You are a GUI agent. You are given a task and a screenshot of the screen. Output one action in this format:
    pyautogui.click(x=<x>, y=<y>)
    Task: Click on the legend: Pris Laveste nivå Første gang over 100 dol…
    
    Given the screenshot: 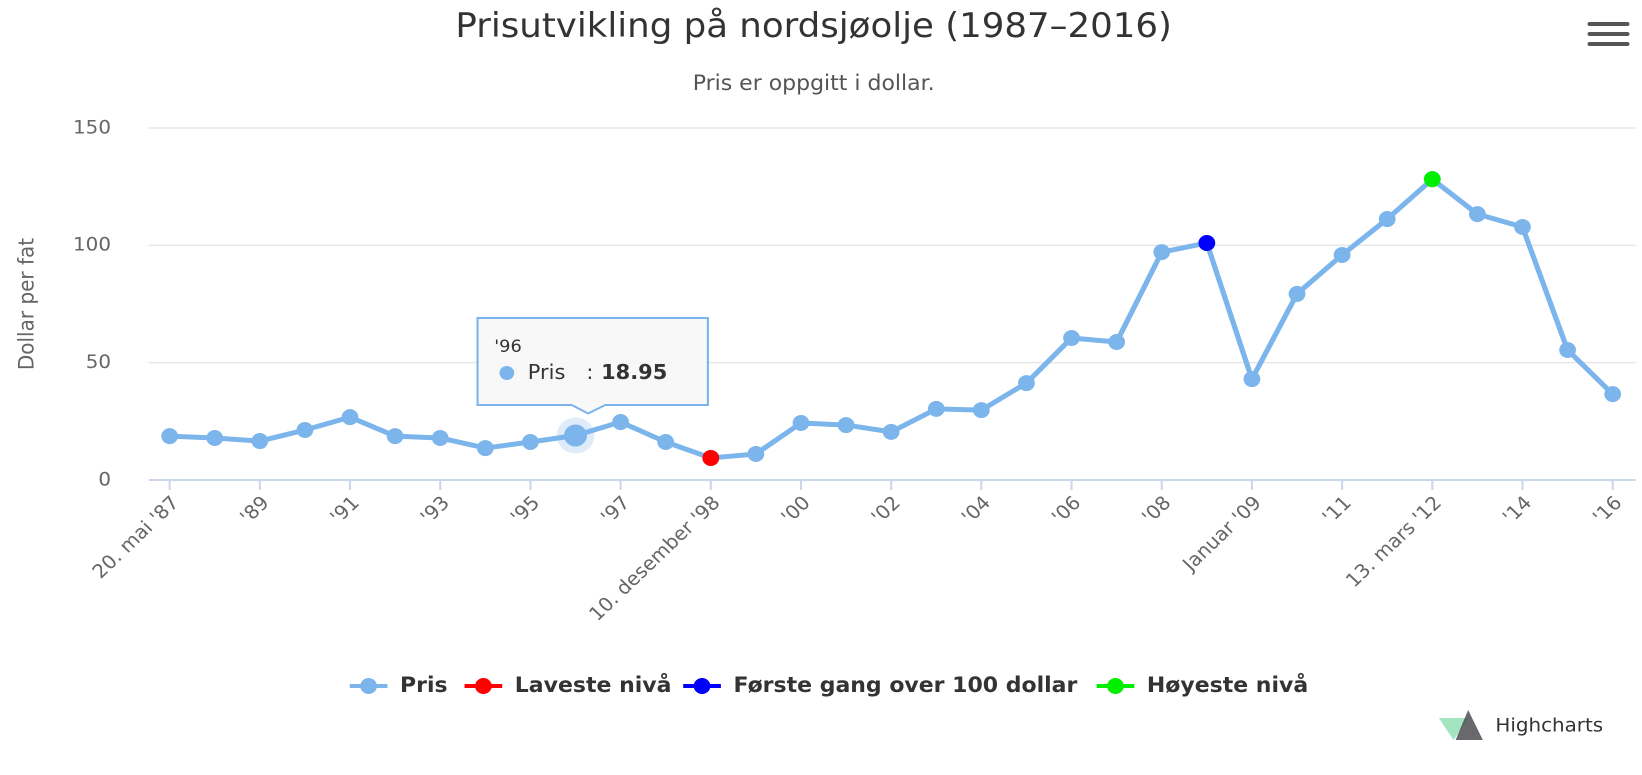 What is the action you would take?
    pyautogui.click(x=828, y=685)
    